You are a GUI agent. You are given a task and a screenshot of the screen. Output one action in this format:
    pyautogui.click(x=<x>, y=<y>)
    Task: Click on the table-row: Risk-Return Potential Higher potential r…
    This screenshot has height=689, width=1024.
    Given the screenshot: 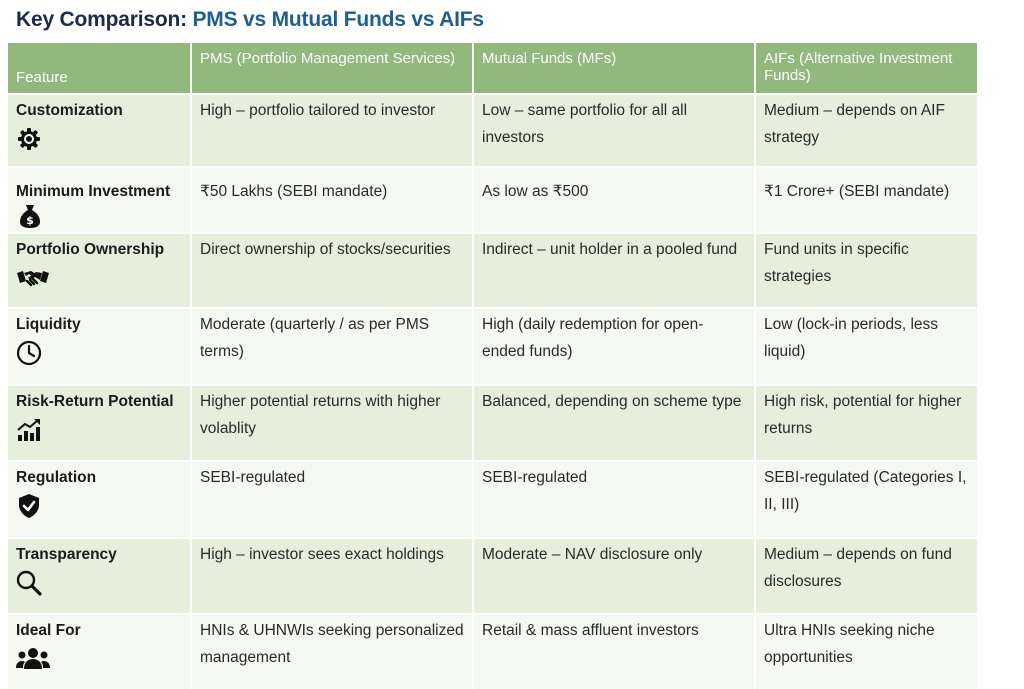 What is the action you would take?
    pyautogui.click(x=493, y=422)
    